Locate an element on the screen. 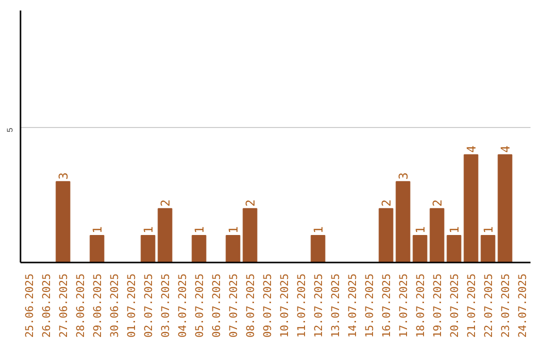 This screenshot has height=340, width=540. x-tick-label: 12.07.2025 is located at coordinates (318, 306).